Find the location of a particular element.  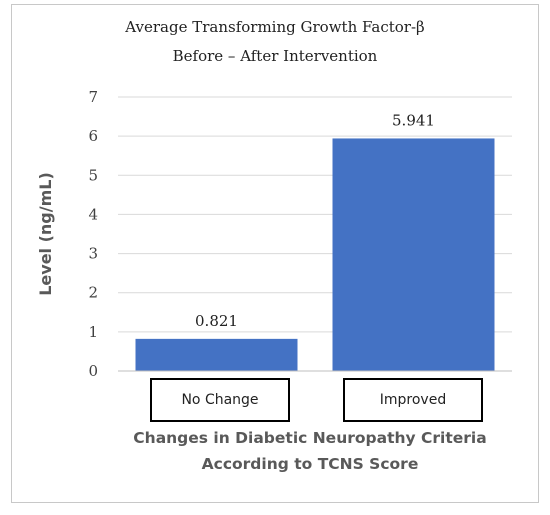

y-tick-label-2: 2 is located at coordinates (93, 293).